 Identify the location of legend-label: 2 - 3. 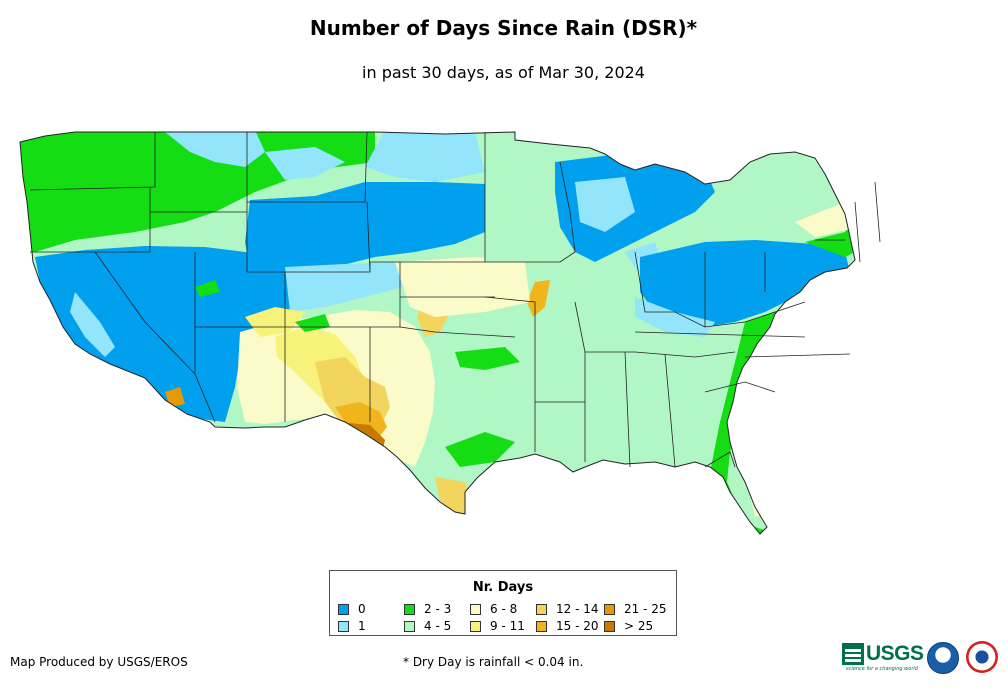
(438, 609).